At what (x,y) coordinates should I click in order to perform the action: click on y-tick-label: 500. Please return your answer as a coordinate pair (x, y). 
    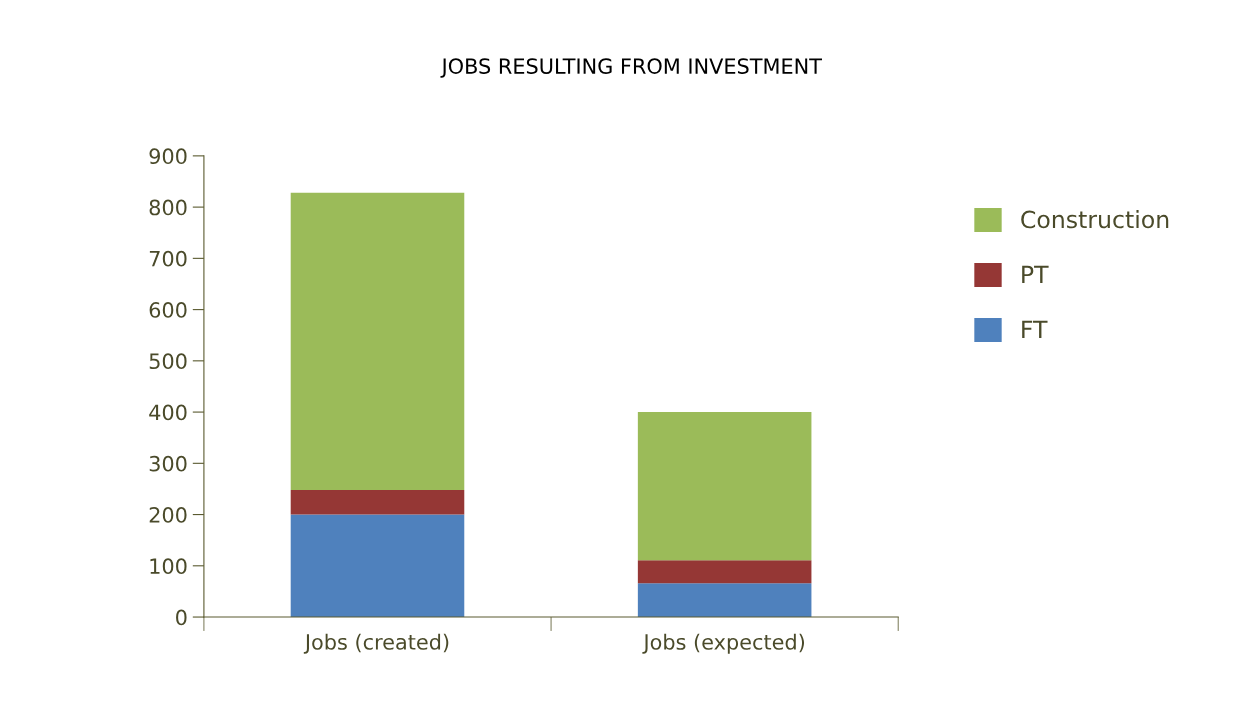
    Looking at the image, I should click on (168, 361).